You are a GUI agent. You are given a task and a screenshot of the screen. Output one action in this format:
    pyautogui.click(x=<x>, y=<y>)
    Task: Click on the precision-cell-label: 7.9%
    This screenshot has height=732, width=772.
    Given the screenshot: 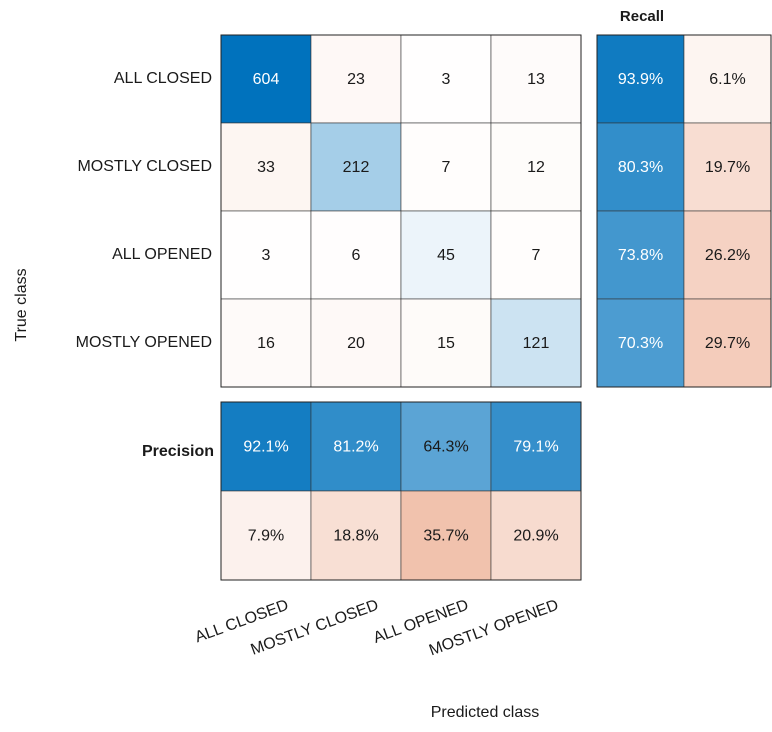 What is the action you would take?
    pyautogui.click(x=266, y=536)
    